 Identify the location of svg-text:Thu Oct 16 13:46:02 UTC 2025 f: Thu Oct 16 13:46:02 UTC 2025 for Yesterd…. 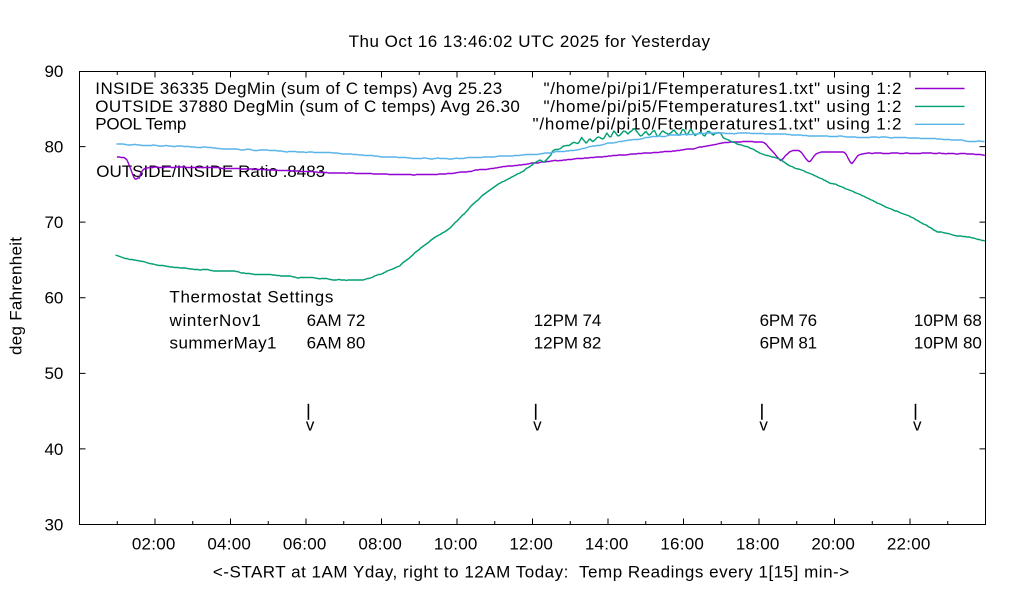
(530, 41).